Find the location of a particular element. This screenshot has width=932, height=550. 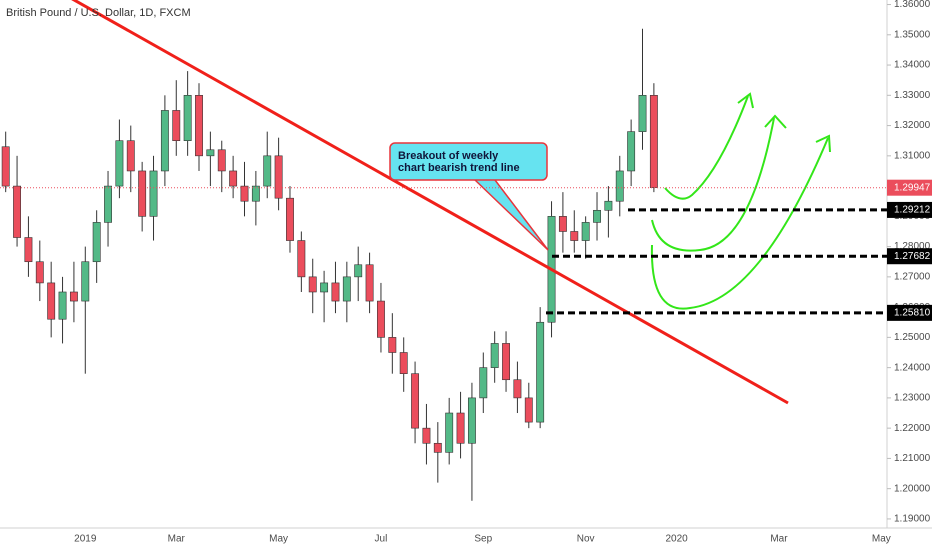

chart-title: British Pound / U.S. Dollar, 1D, FXCM is located at coordinates (98, 13).